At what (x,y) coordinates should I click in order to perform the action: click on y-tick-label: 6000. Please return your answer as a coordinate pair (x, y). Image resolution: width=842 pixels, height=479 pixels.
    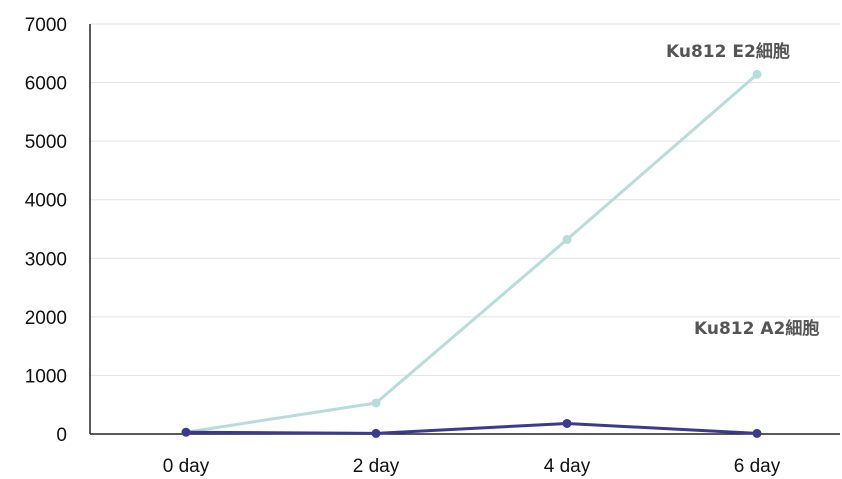
    Looking at the image, I should click on (46, 84).